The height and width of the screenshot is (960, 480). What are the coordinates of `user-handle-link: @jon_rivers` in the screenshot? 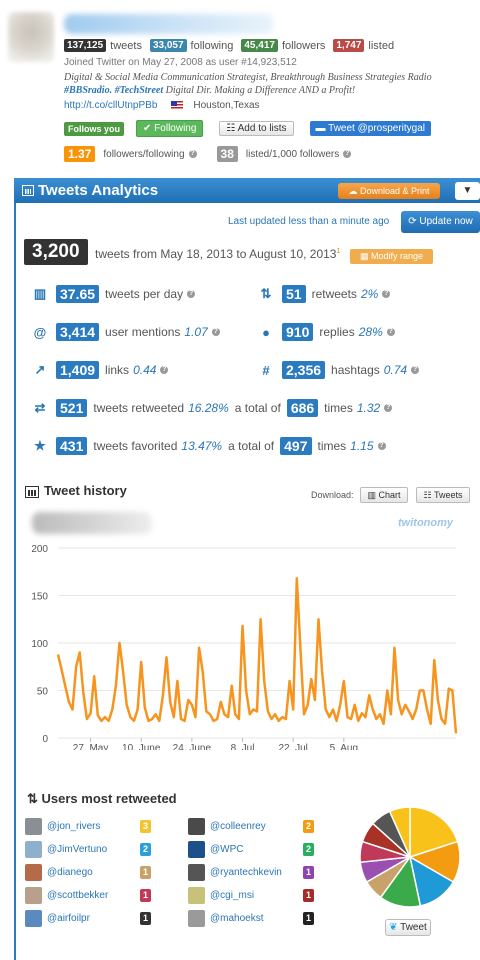 It's located at (74, 826).